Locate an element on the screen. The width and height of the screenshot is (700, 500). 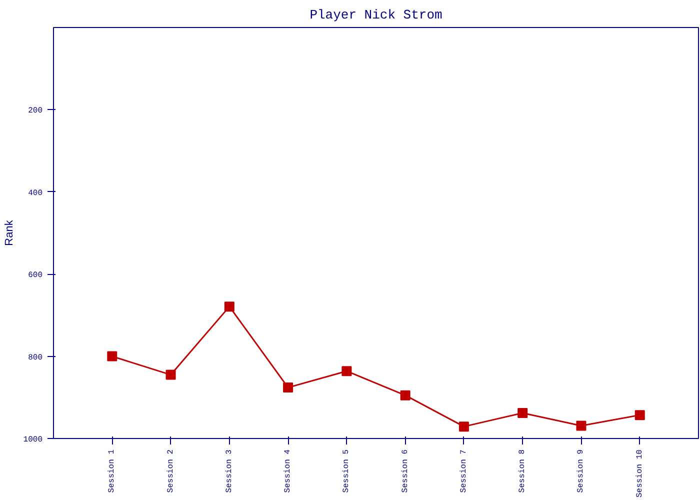
y-axis-title: Rank is located at coordinates (9, 233).